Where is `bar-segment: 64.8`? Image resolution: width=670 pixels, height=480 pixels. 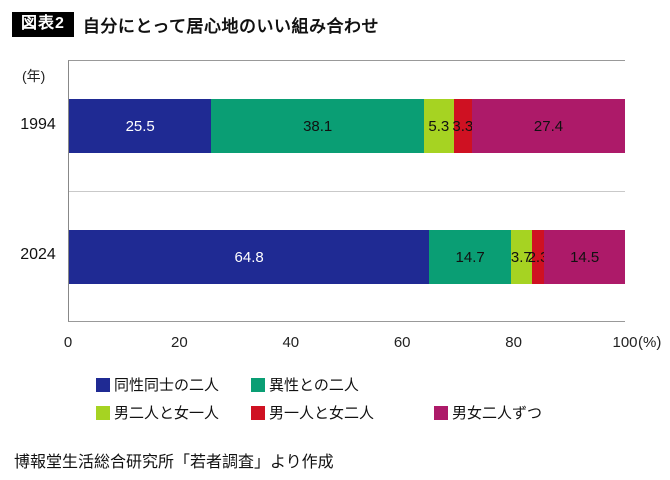 bar-segment: 64.8 is located at coordinates (249, 257).